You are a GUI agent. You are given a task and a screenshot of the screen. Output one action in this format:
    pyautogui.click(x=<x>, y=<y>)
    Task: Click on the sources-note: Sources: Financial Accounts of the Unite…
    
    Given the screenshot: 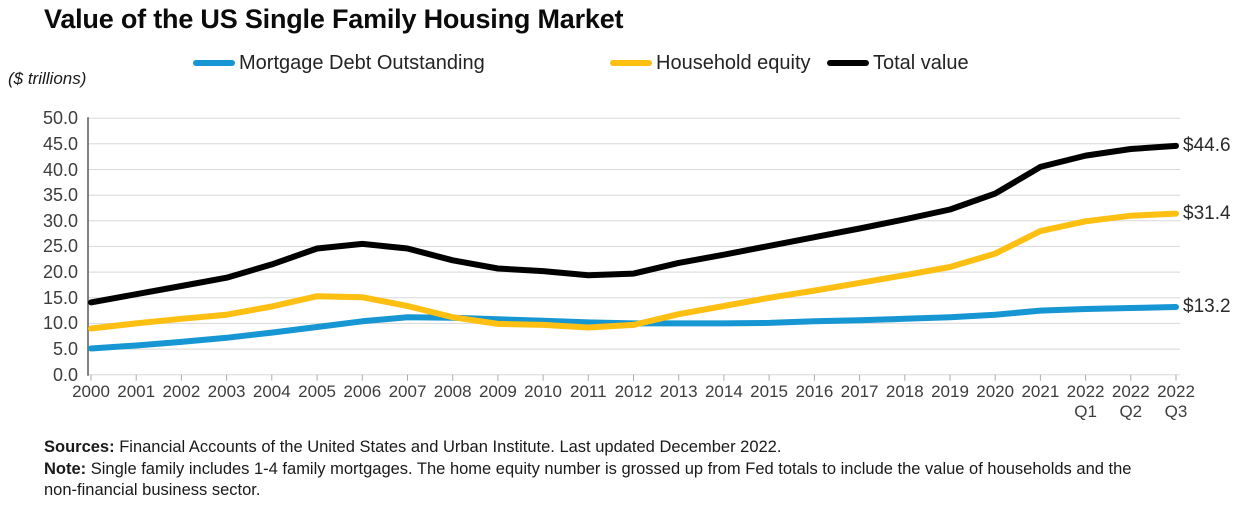 What is the action you would take?
    pyautogui.click(x=598, y=448)
    